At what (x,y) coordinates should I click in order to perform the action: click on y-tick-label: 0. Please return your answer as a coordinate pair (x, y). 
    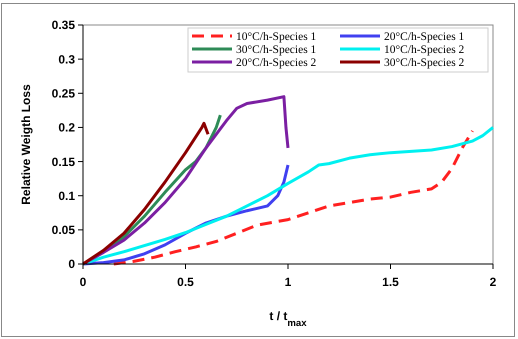
    Looking at the image, I should click on (72, 264).